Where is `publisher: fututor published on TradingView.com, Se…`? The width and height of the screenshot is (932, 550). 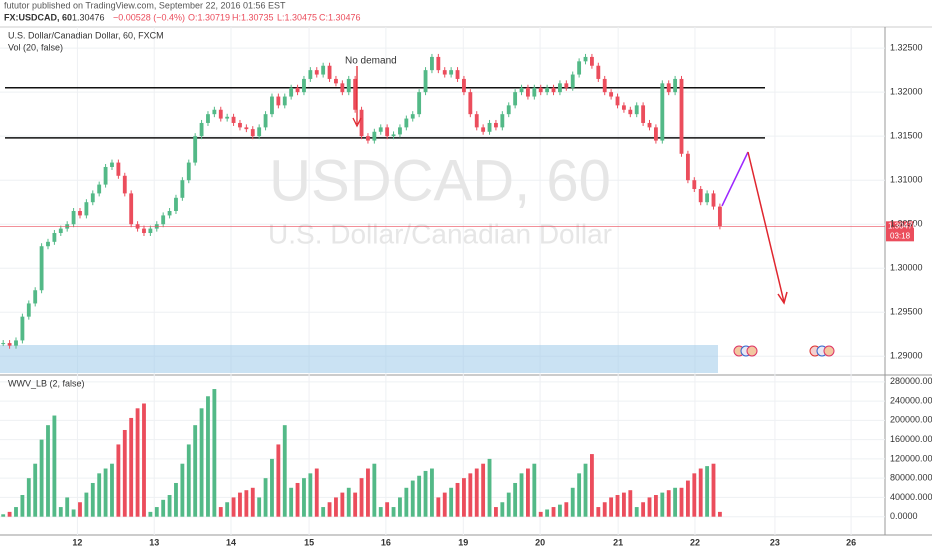
publisher: fututor published on TradingView.com, Se… is located at coordinates (145, 5).